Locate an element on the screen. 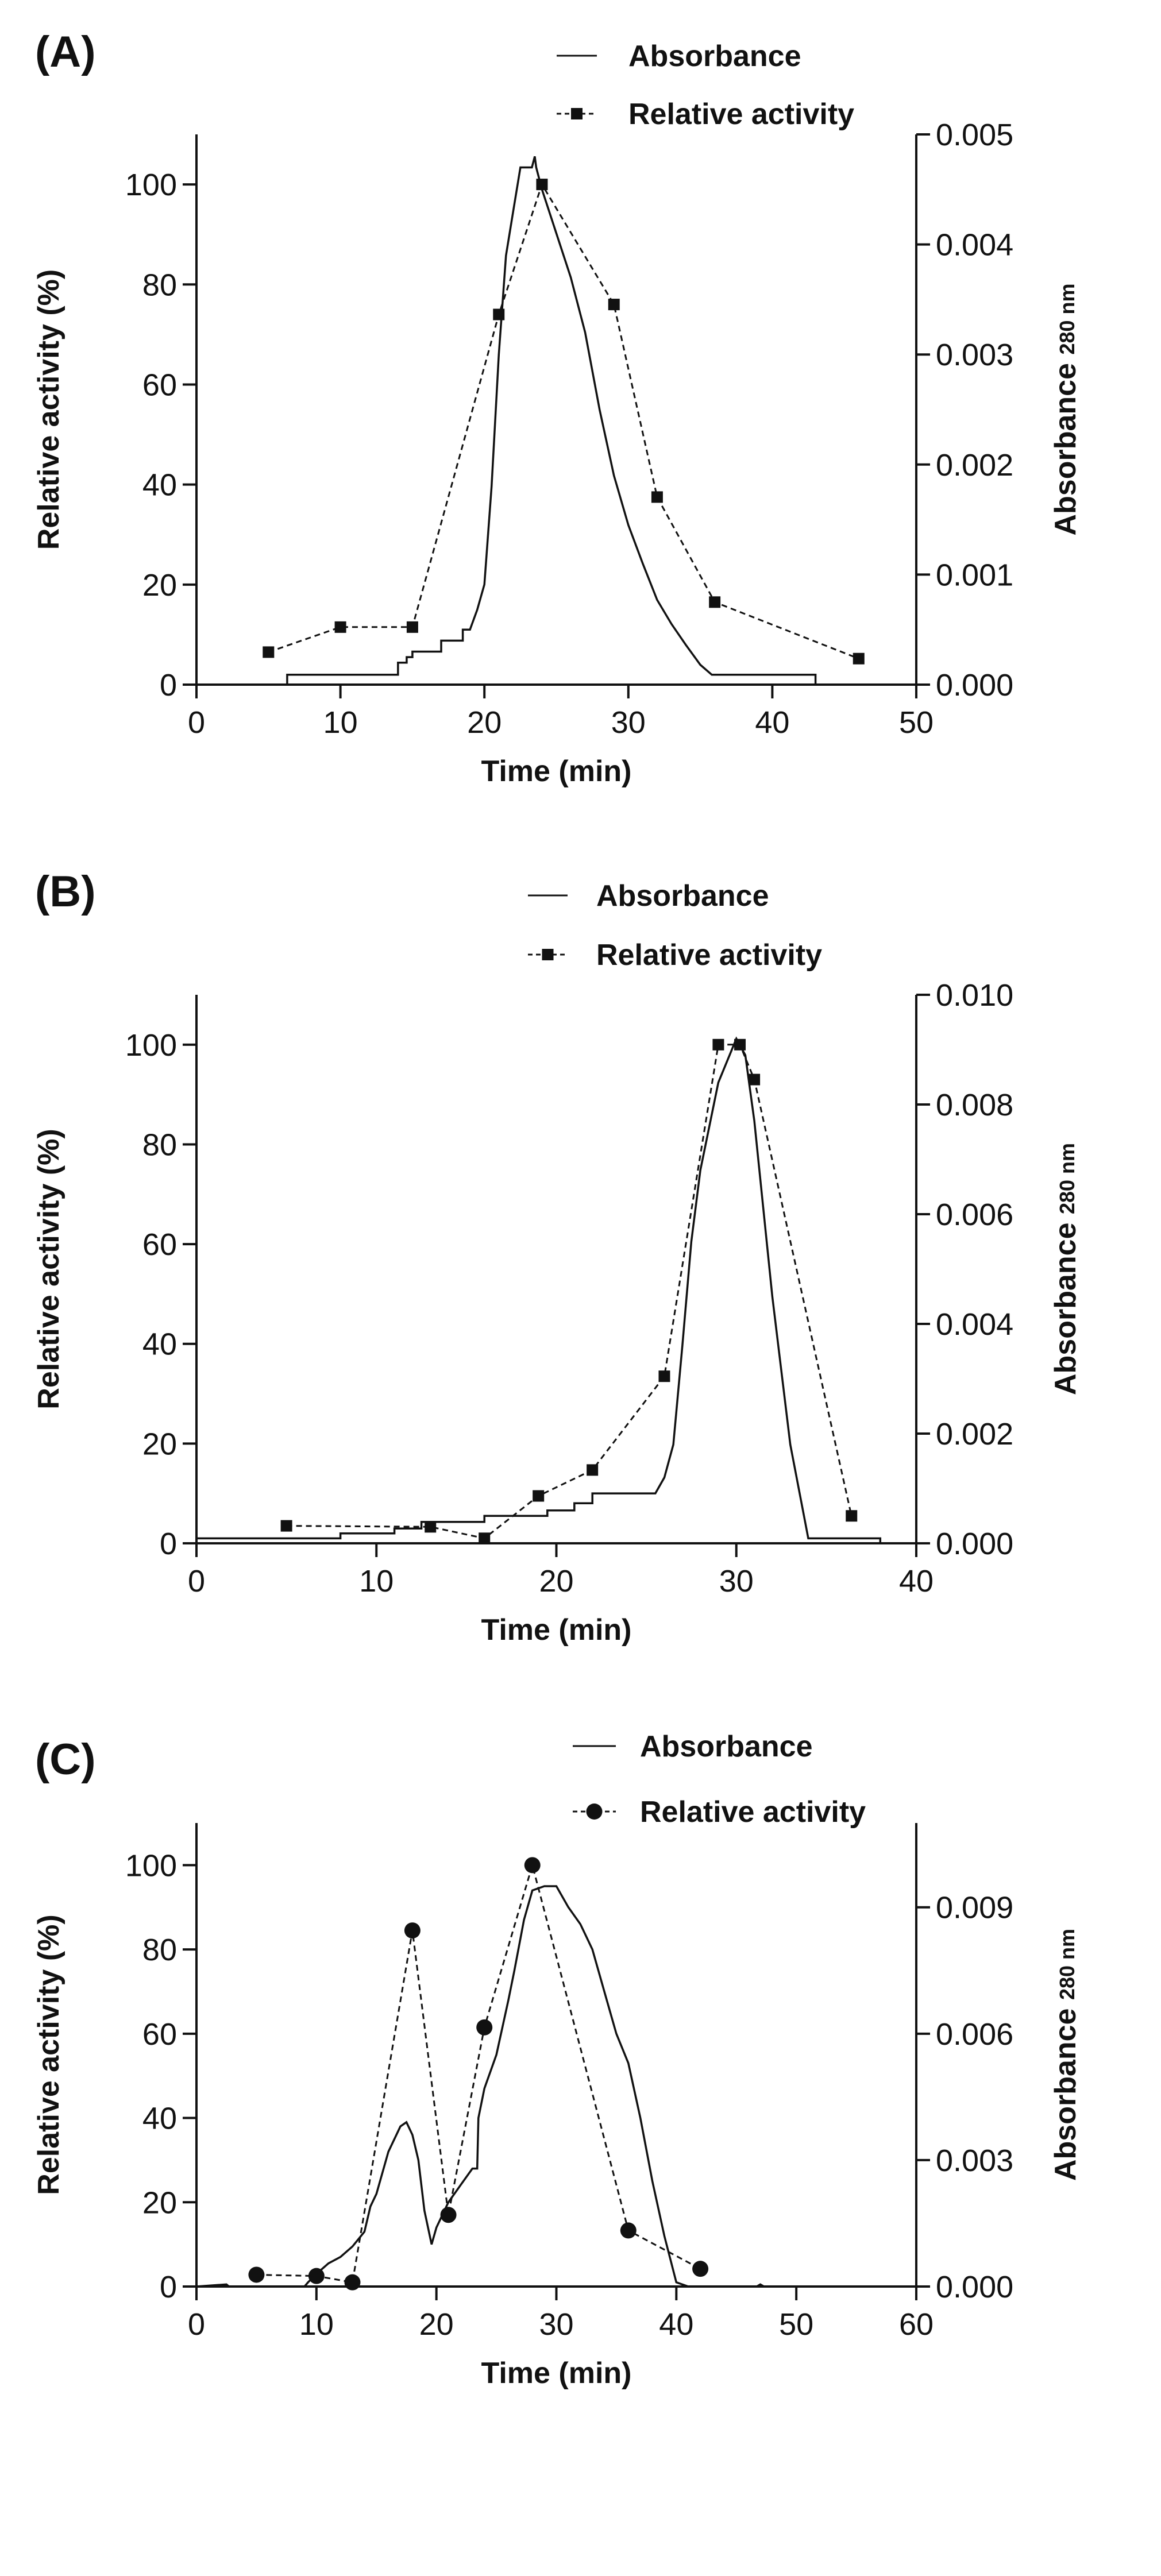  series-line-absorbance is located at coordinates (539, 1289).